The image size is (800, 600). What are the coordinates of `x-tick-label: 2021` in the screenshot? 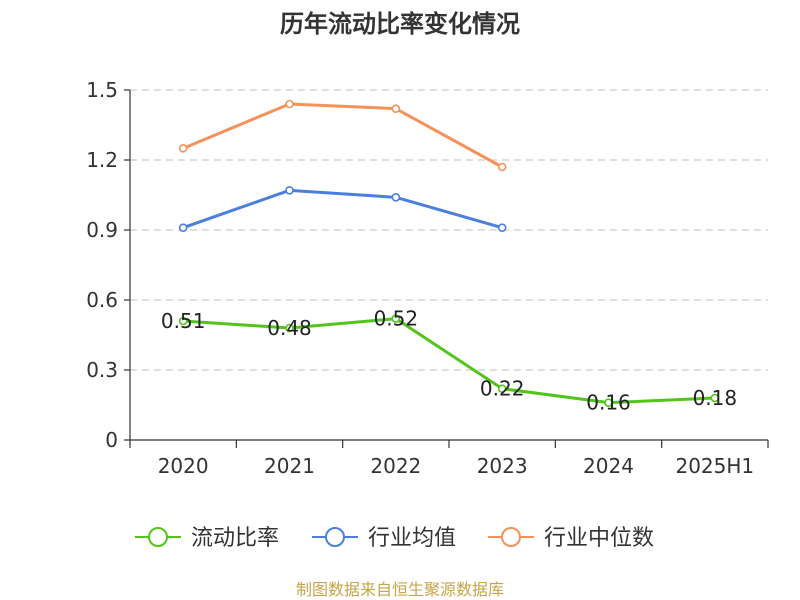 It's located at (289, 466).